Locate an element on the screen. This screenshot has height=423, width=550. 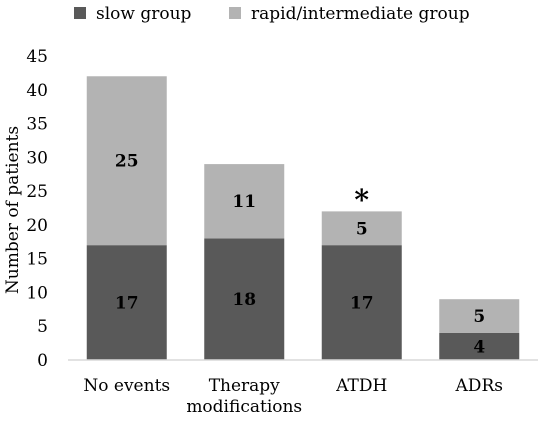
x-tick-label: ADRs is located at coordinates (479, 386).